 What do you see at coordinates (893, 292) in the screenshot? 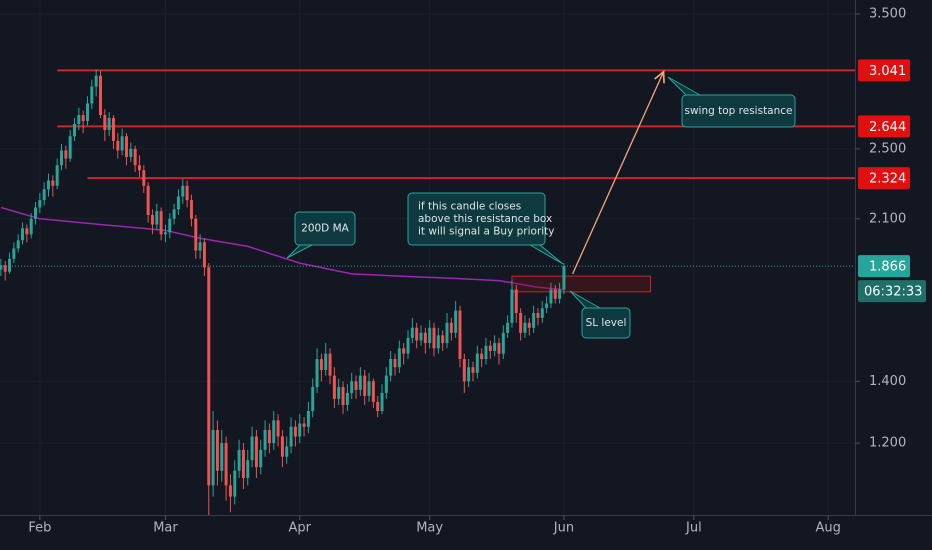
I see `countdown: 06:32:33` at bounding box center [893, 292].